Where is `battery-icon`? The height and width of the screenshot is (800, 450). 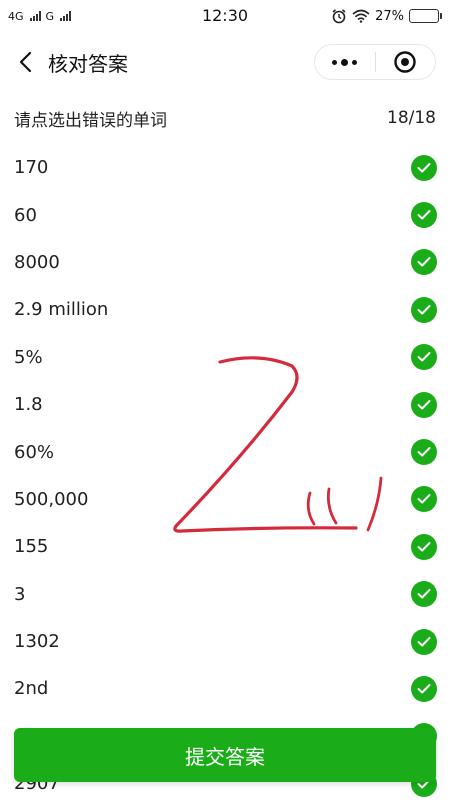 battery-icon is located at coordinates (425, 16).